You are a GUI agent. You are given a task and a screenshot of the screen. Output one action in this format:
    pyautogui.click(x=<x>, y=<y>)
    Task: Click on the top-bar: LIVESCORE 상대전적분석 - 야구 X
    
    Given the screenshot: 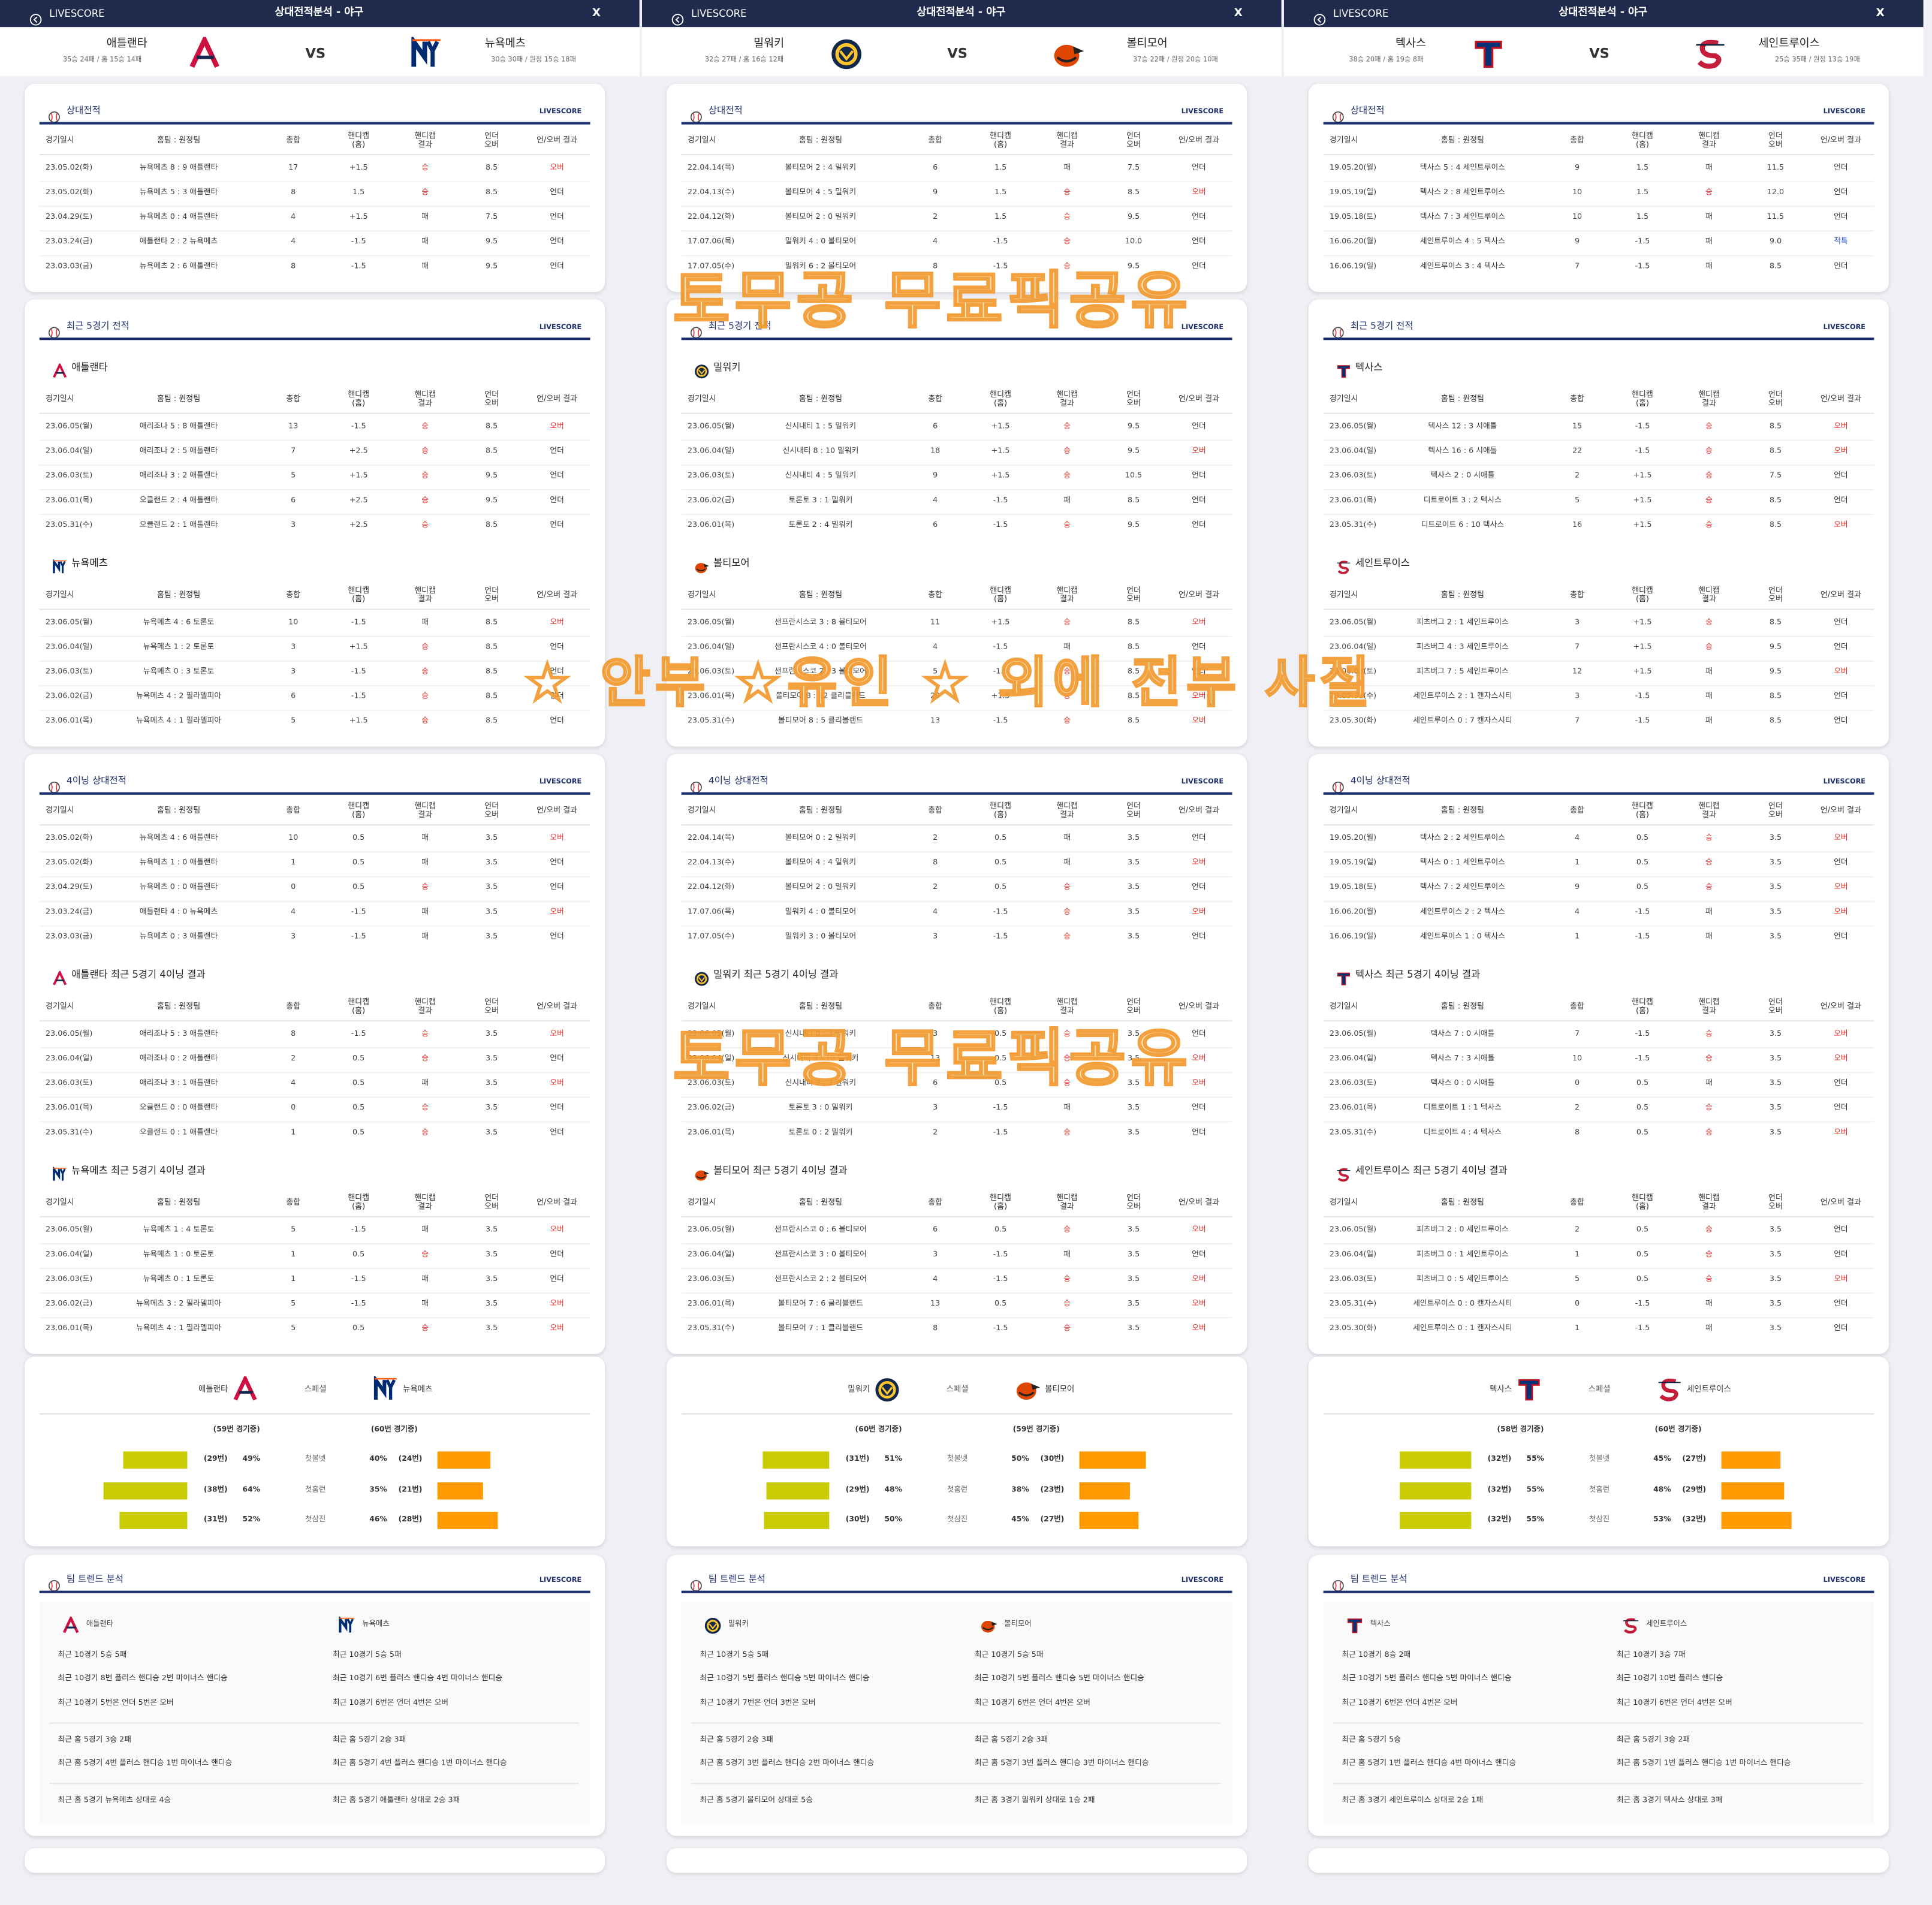 What is the action you would take?
    pyautogui.click(x=1604, y=14)
    